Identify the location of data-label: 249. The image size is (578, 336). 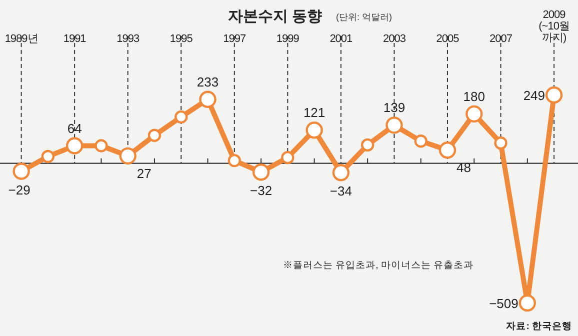
(534, 95).